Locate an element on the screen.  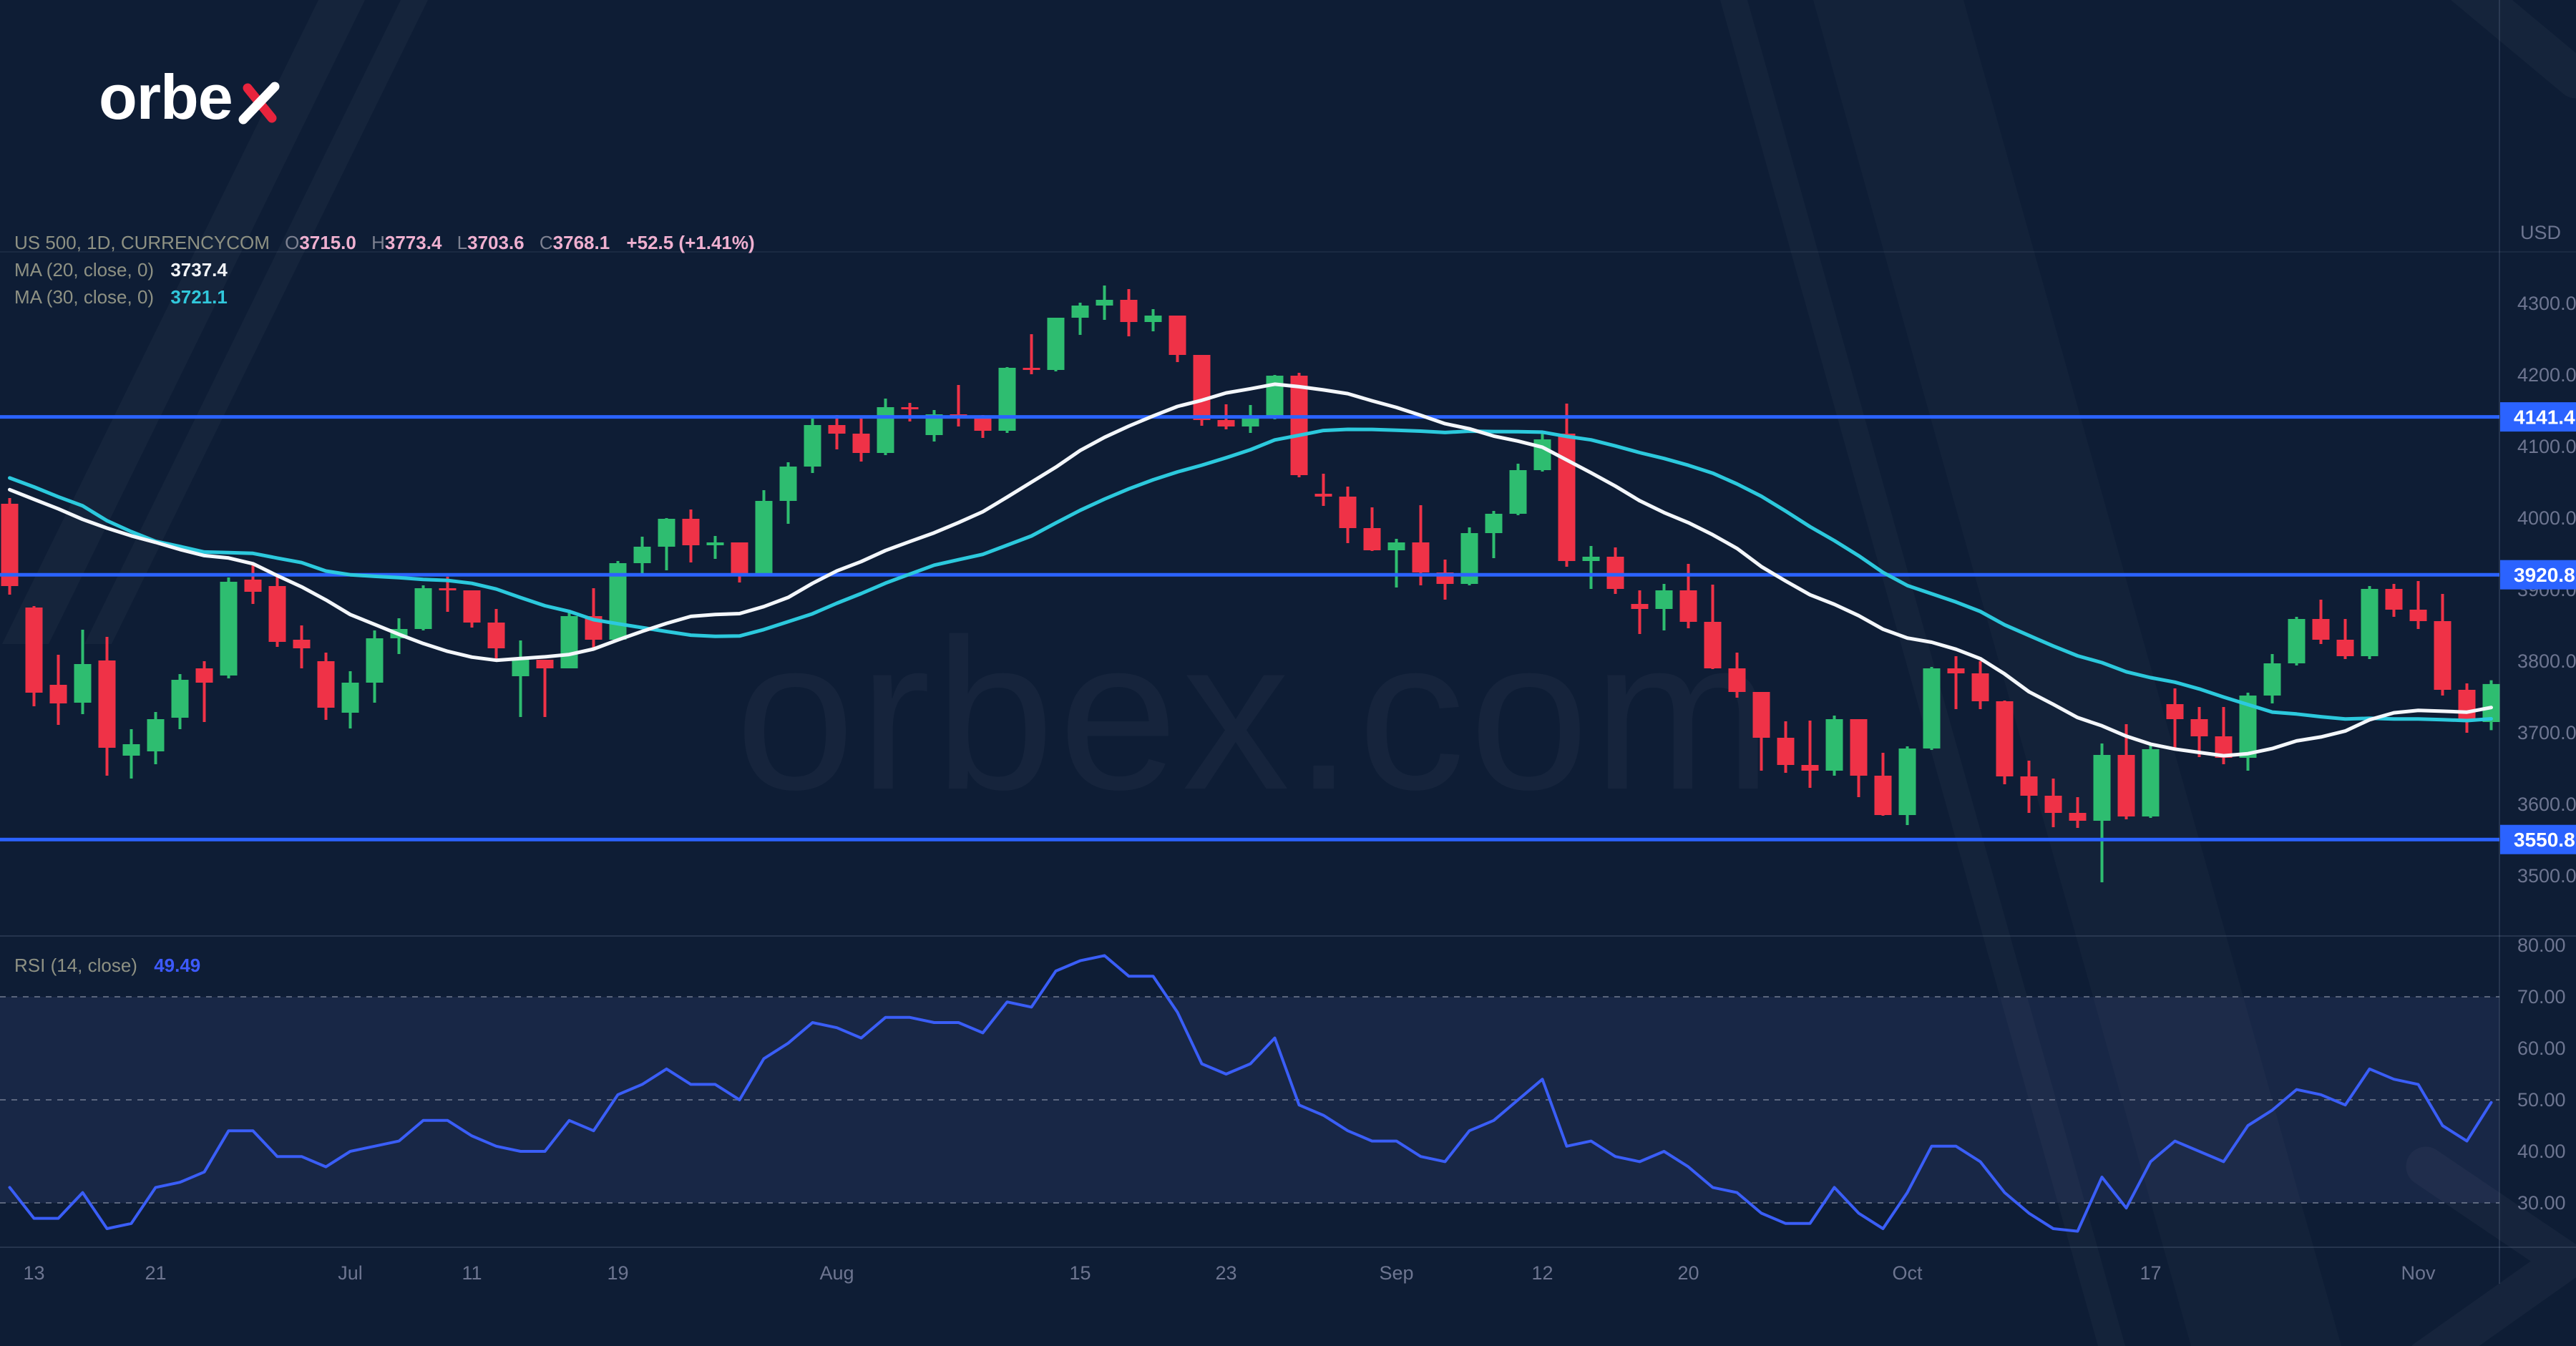
time-axis-label: Jul is located at coordinates (350, 1273).